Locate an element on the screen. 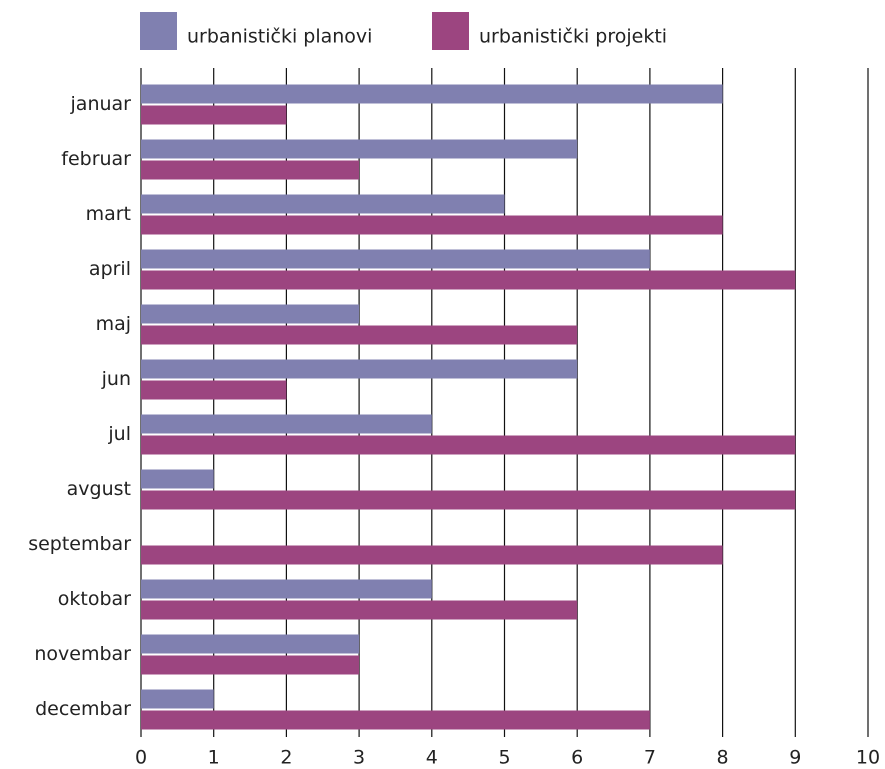 This screenshot has height=769, width=885. x-tick-label: 4 is located at coordinates (432, 758).